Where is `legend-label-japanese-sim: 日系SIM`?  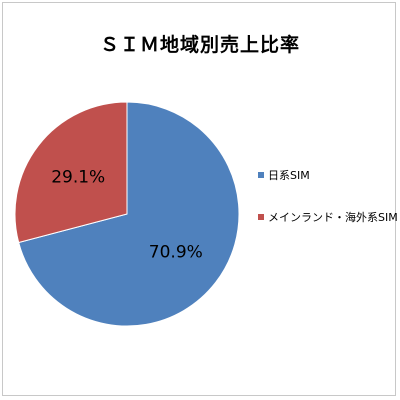 legend-label-japanese-sim: 日系SIM is located at coordinates (289, 175).